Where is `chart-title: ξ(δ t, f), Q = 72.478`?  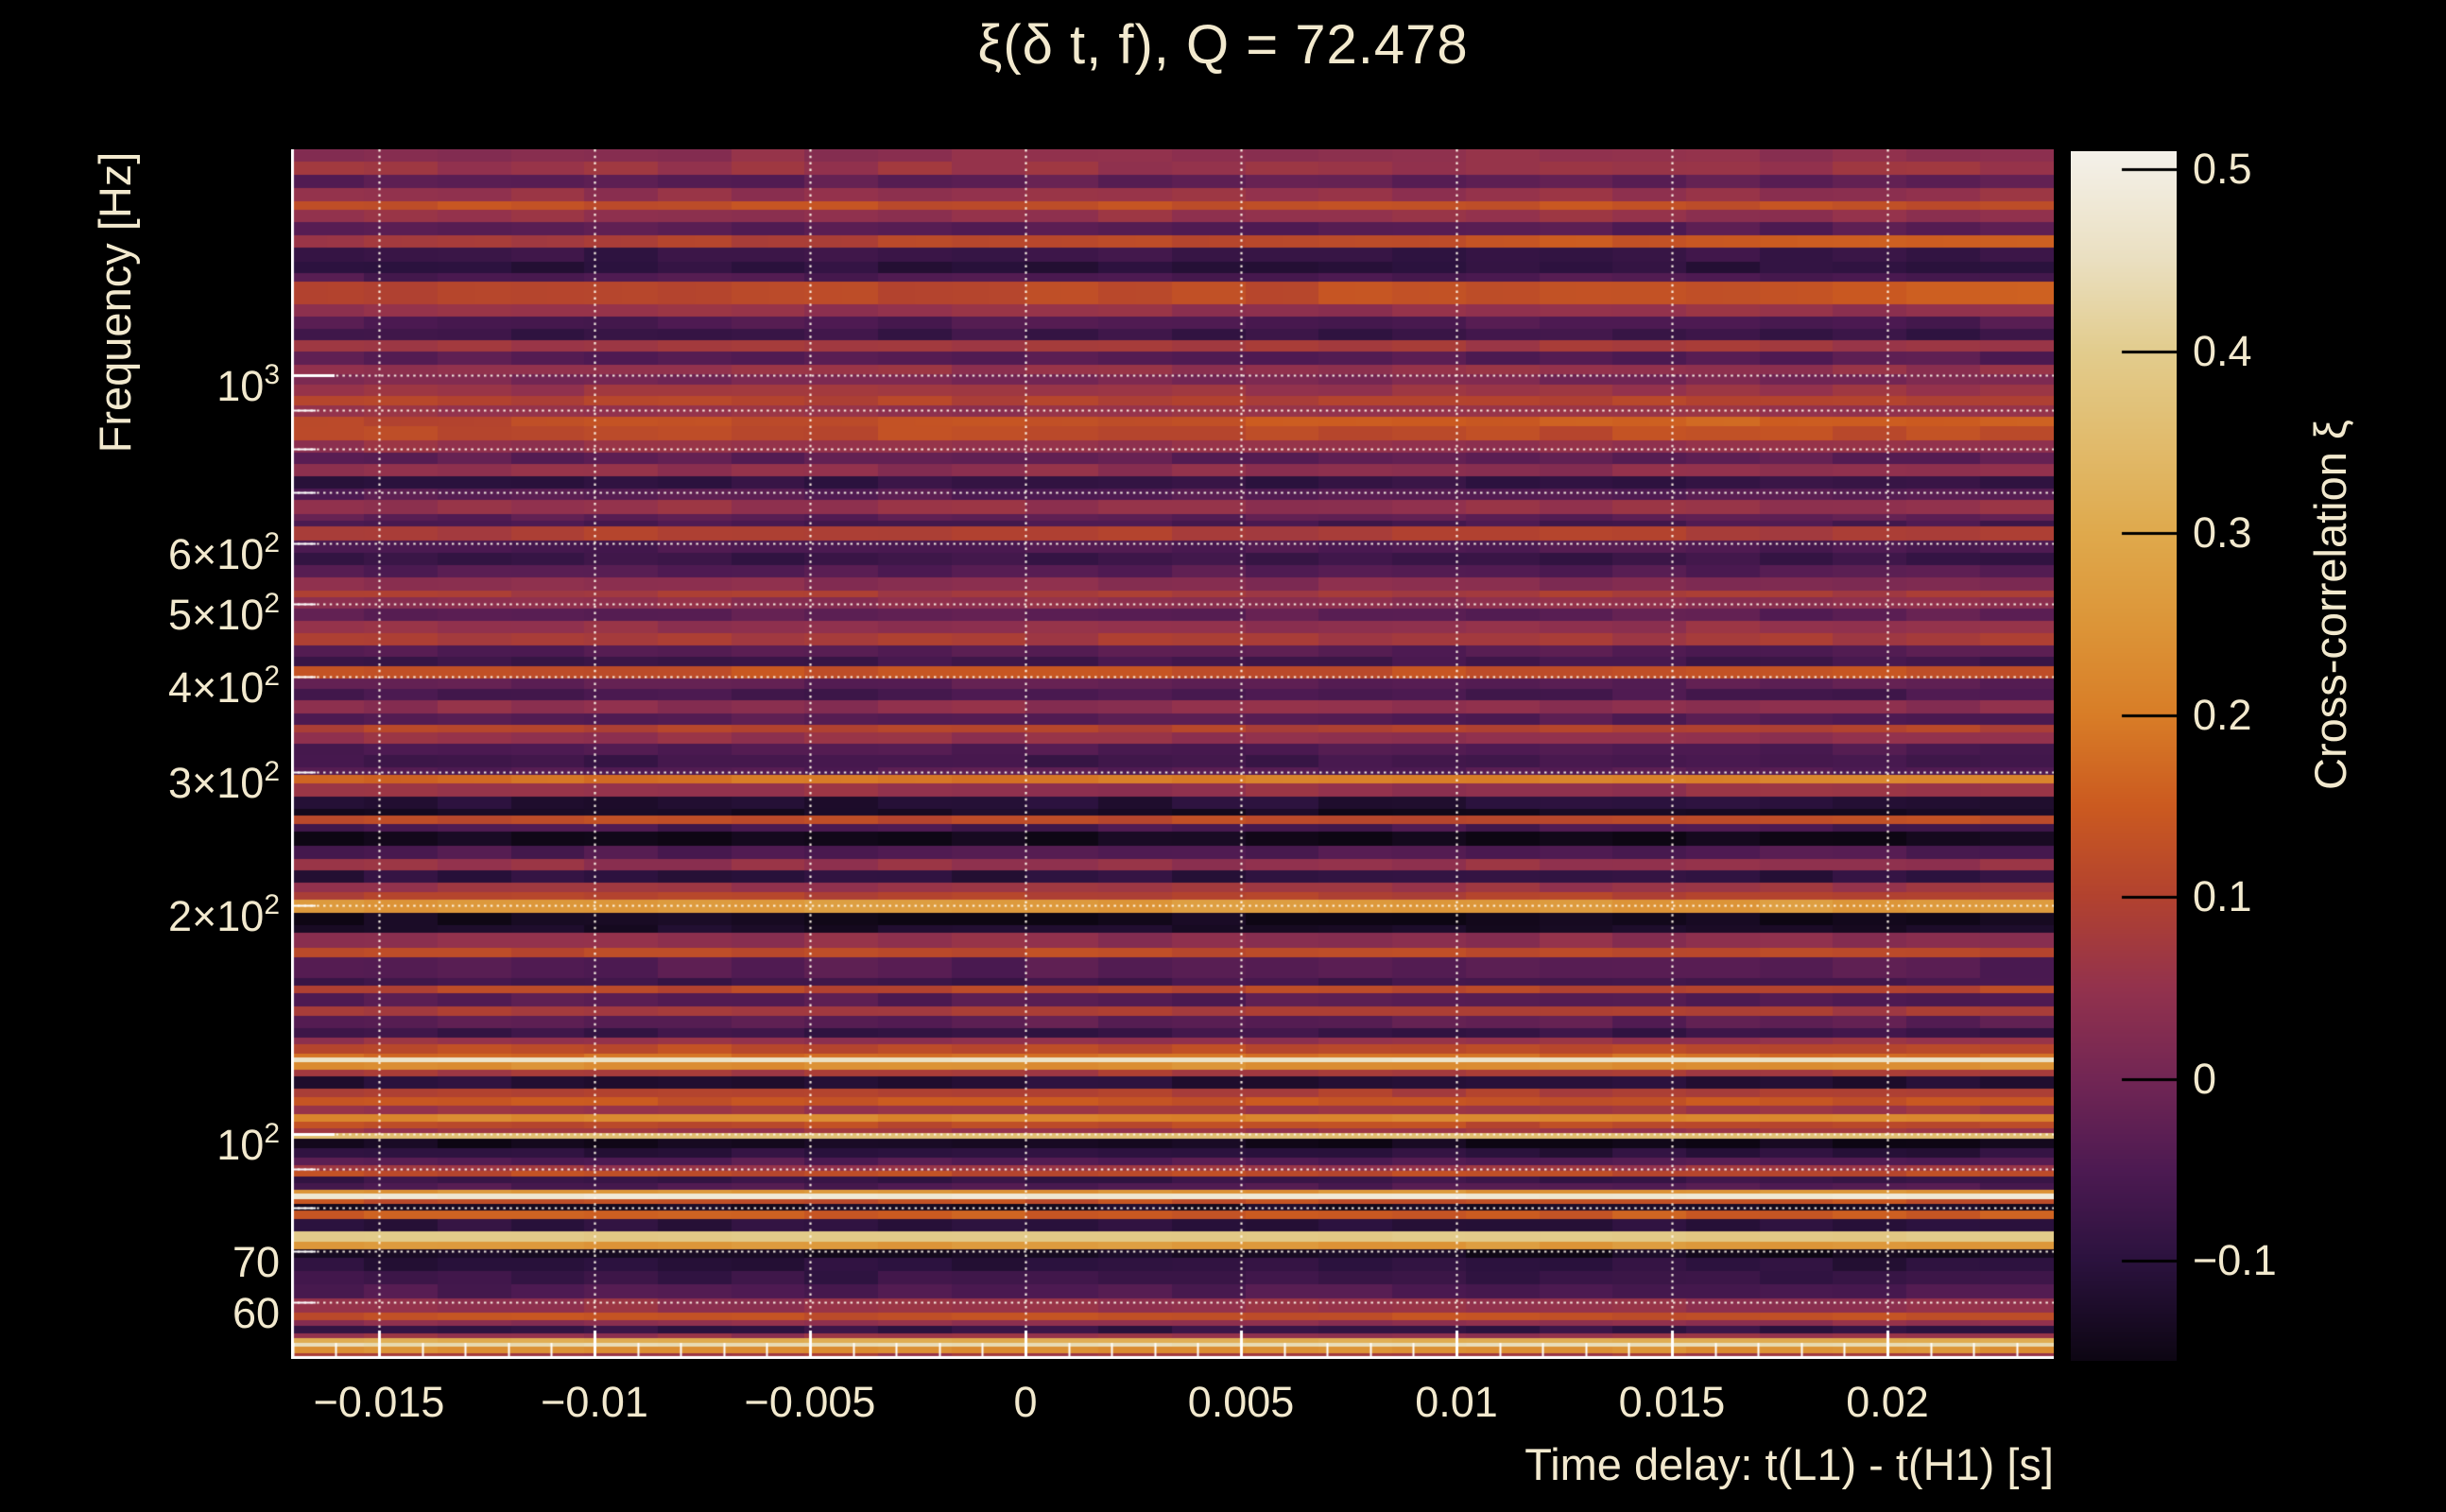 chart-title: ξ(δ t, f), Q = 72.478 is located at coordinates (1223, 45).